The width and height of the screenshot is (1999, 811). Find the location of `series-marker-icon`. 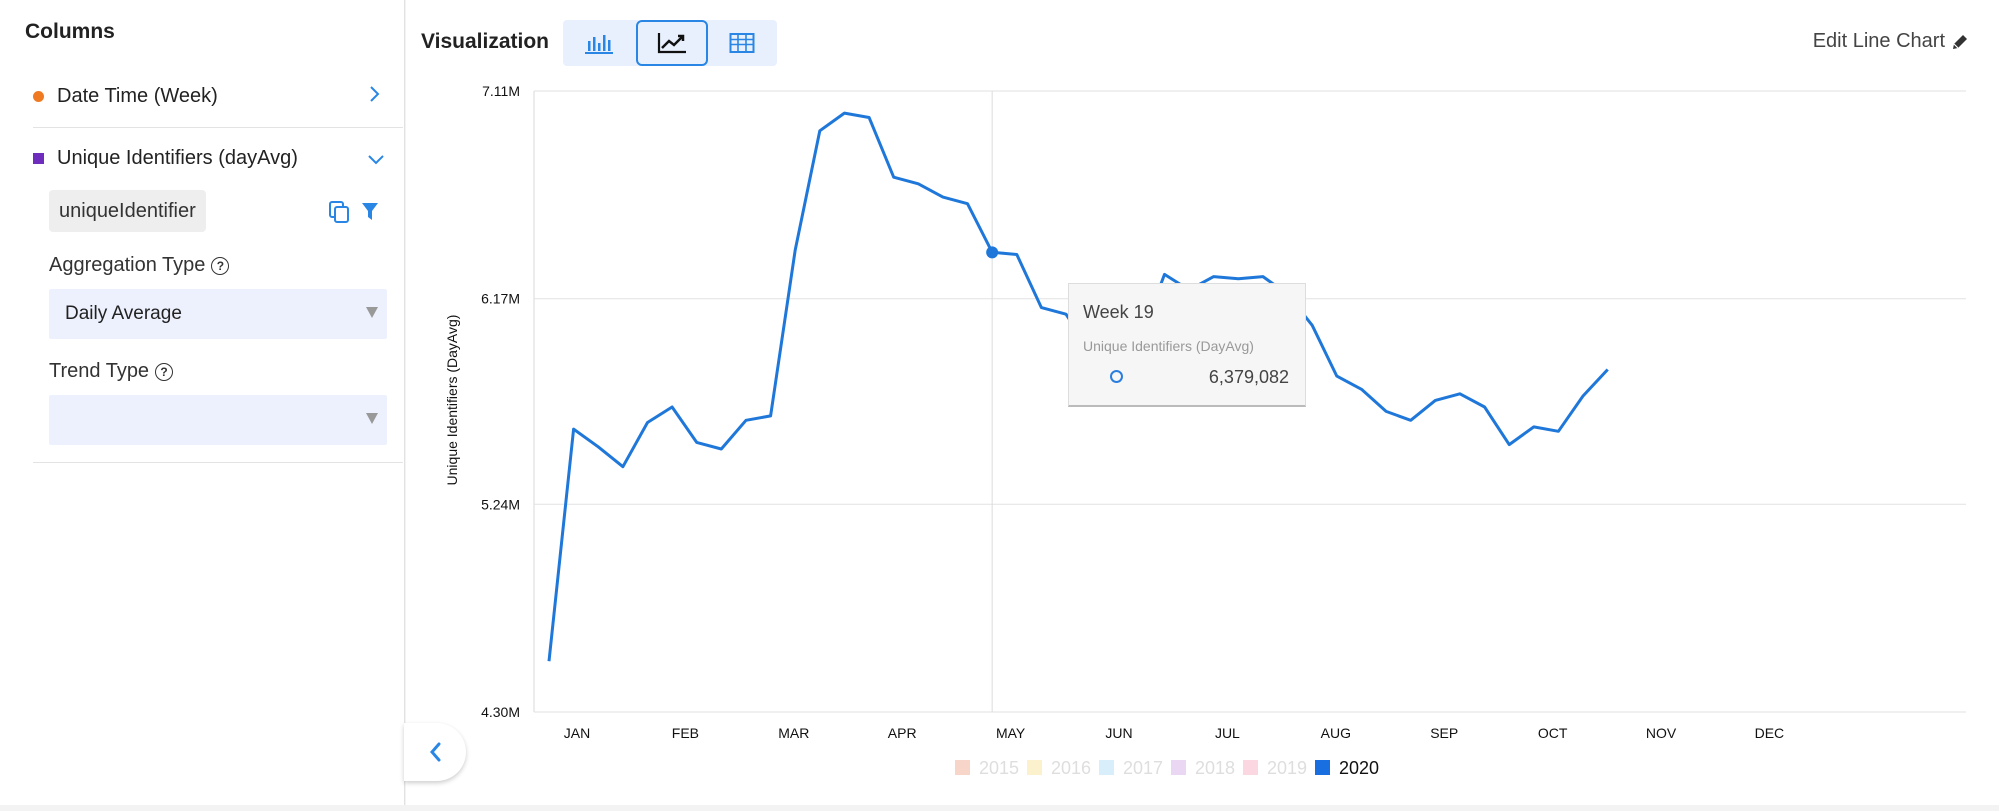

series-marker-icon is located at coordinates (1116, 376).